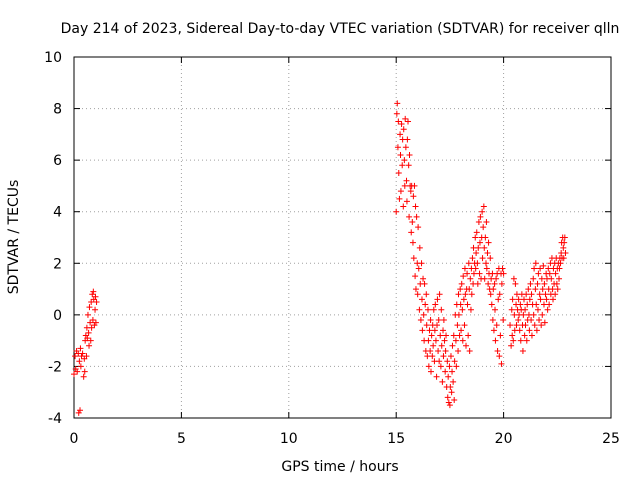  Describe the element at coordinates (57, 264) in the screenshot. I see `y-tick-label: 2` at that location.